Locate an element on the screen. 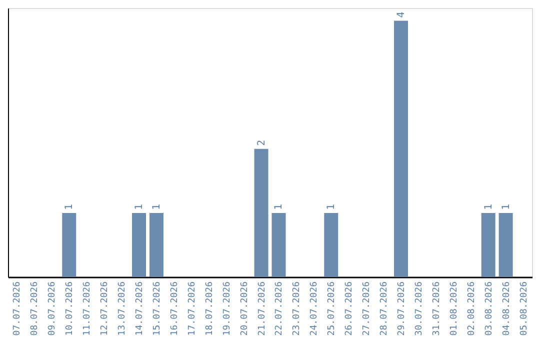 This screenshot has width=540, height=340. x-tick-label: 15.07.2026 is located at coordinates (157, 309).